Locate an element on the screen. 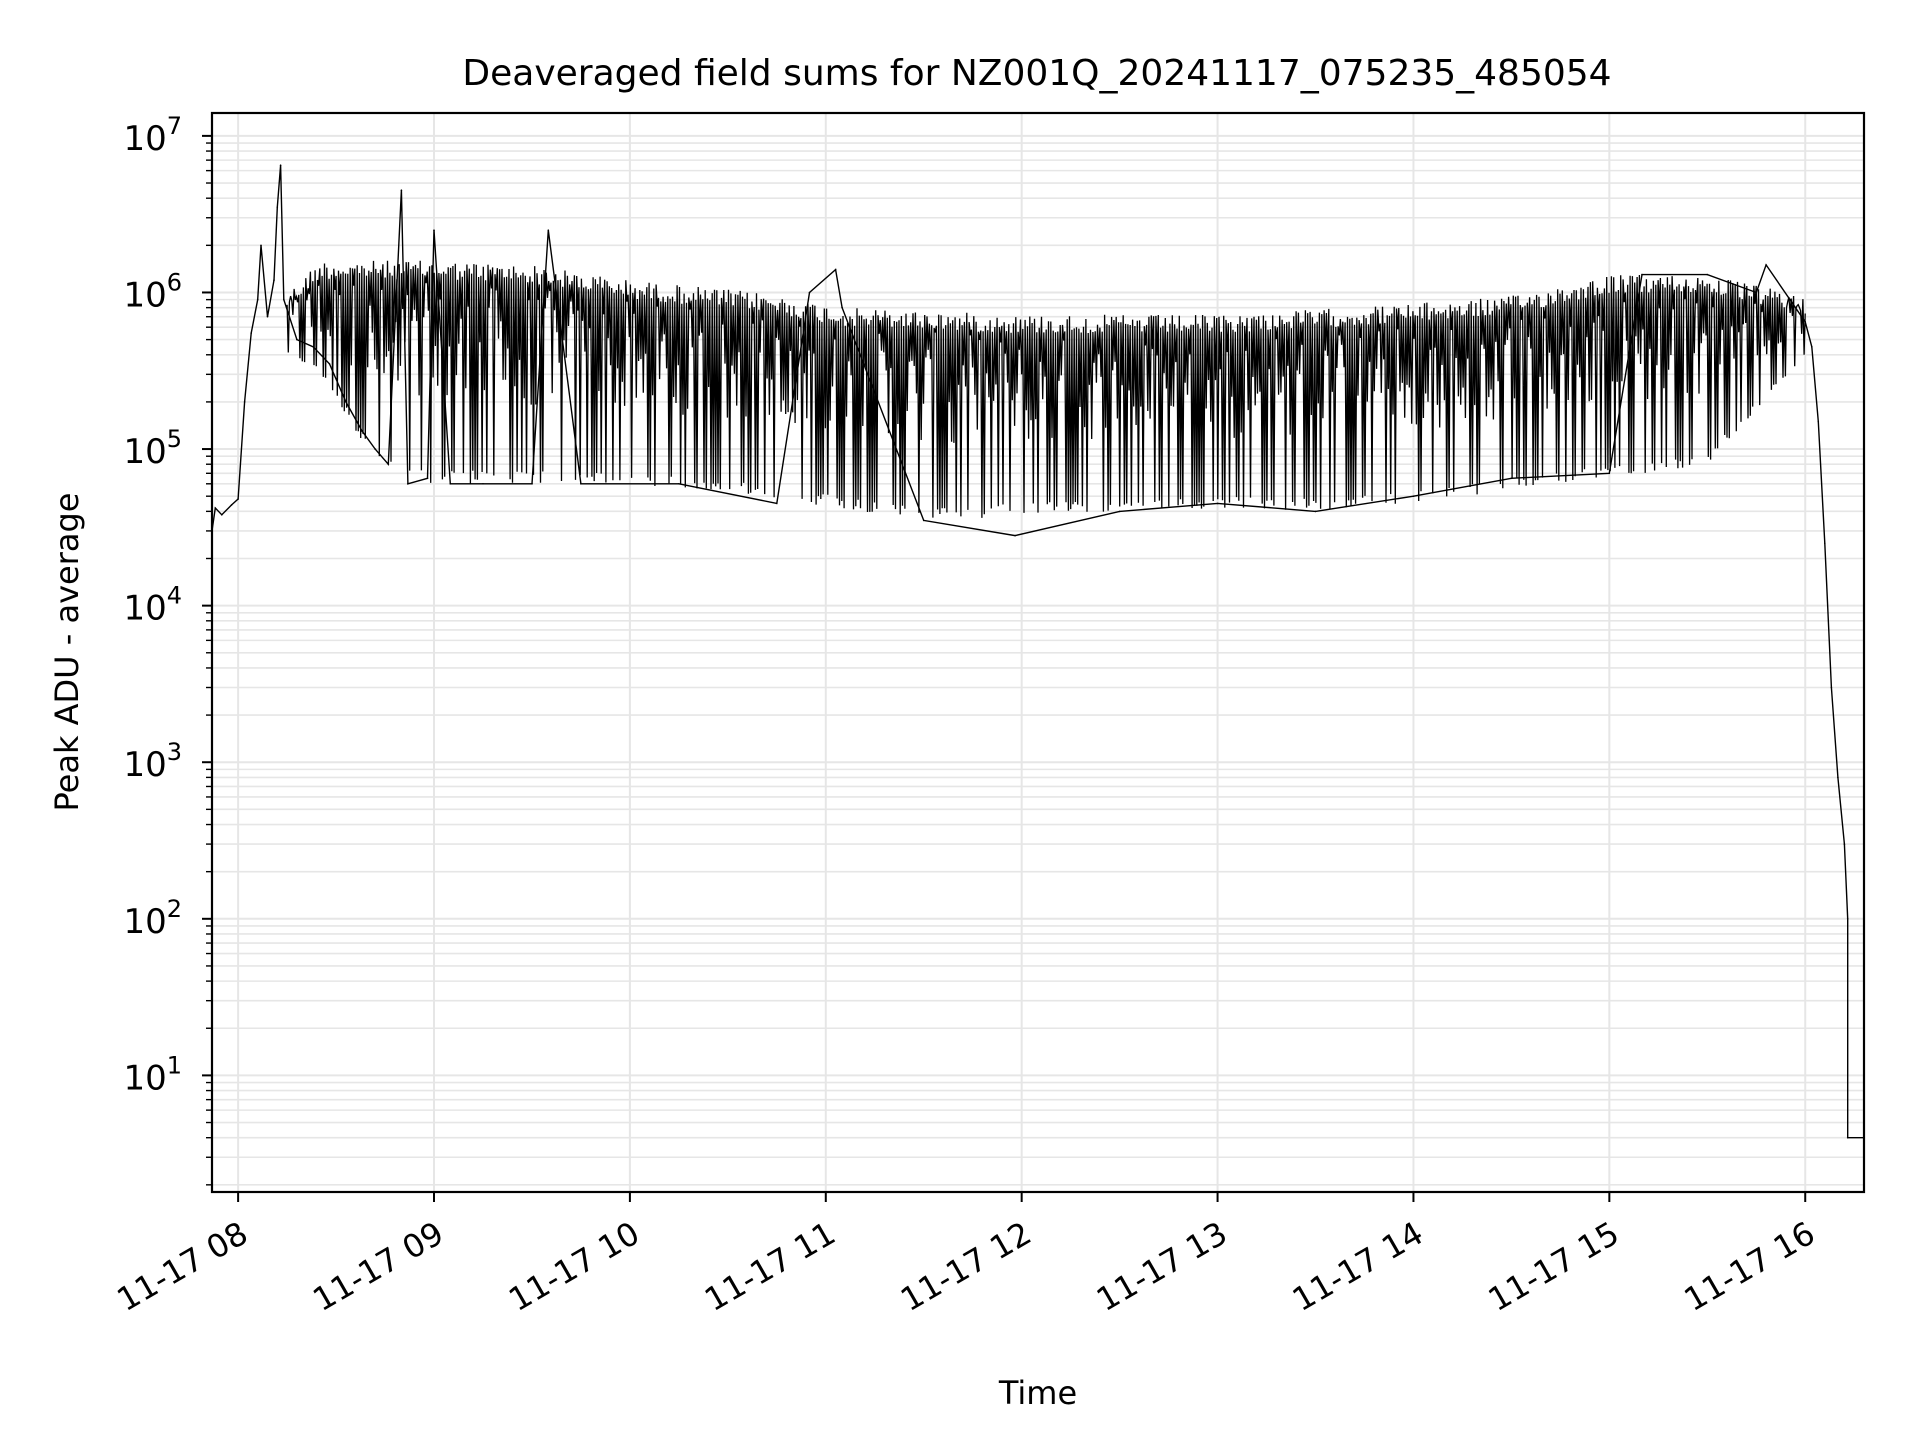  y-tick-label: 10⁶ is located at coordinates (152, 291).